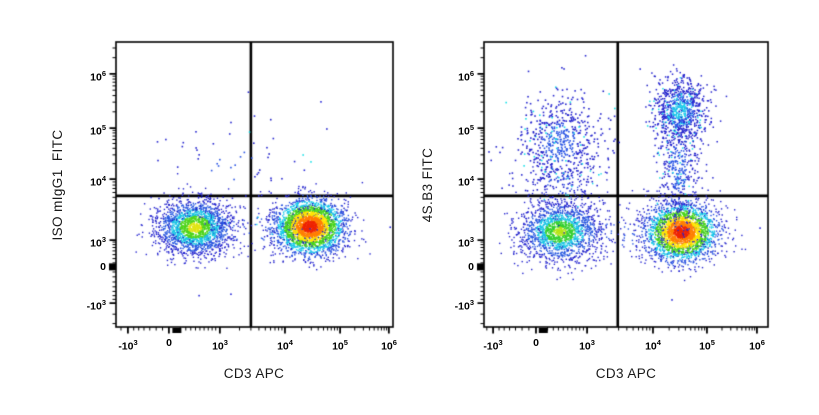 The height and width of the screenshot is (415, 819). Describe the element at coordinates (427, 185) in the screenshot. I see `right-plot-y-axis-title: 4S.B3 FITC` at that location.